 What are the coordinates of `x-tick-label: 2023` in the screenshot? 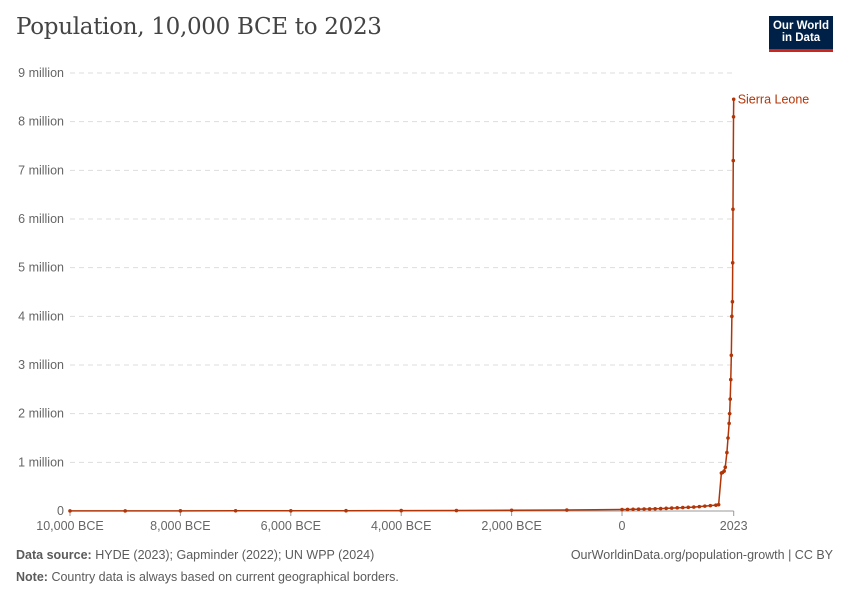 It's located at (734, 526).